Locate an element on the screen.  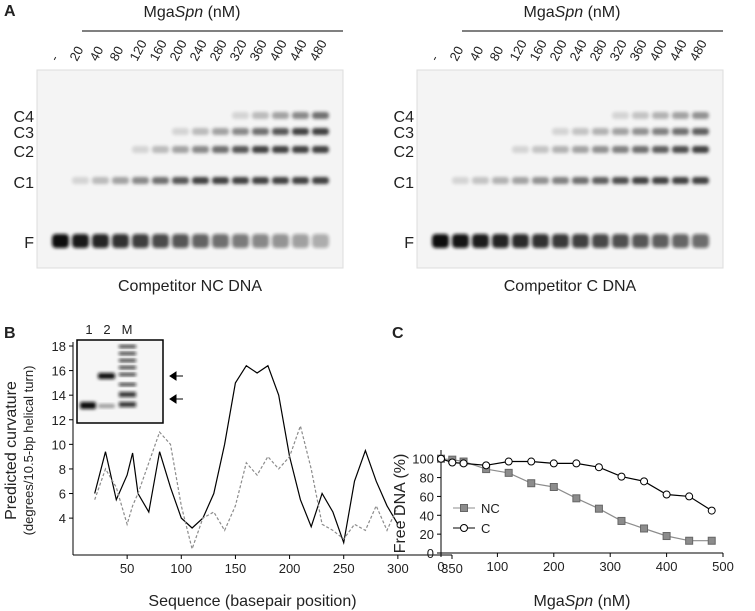
lane-label: 200 is located at coordinates (557, 50).